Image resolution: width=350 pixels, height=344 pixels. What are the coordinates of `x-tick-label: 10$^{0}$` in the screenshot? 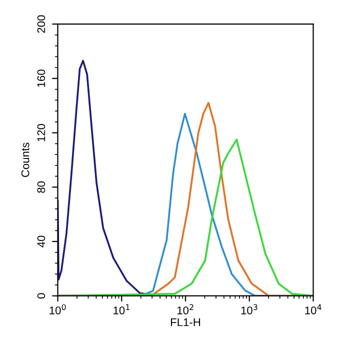 It's located at (58, 309).